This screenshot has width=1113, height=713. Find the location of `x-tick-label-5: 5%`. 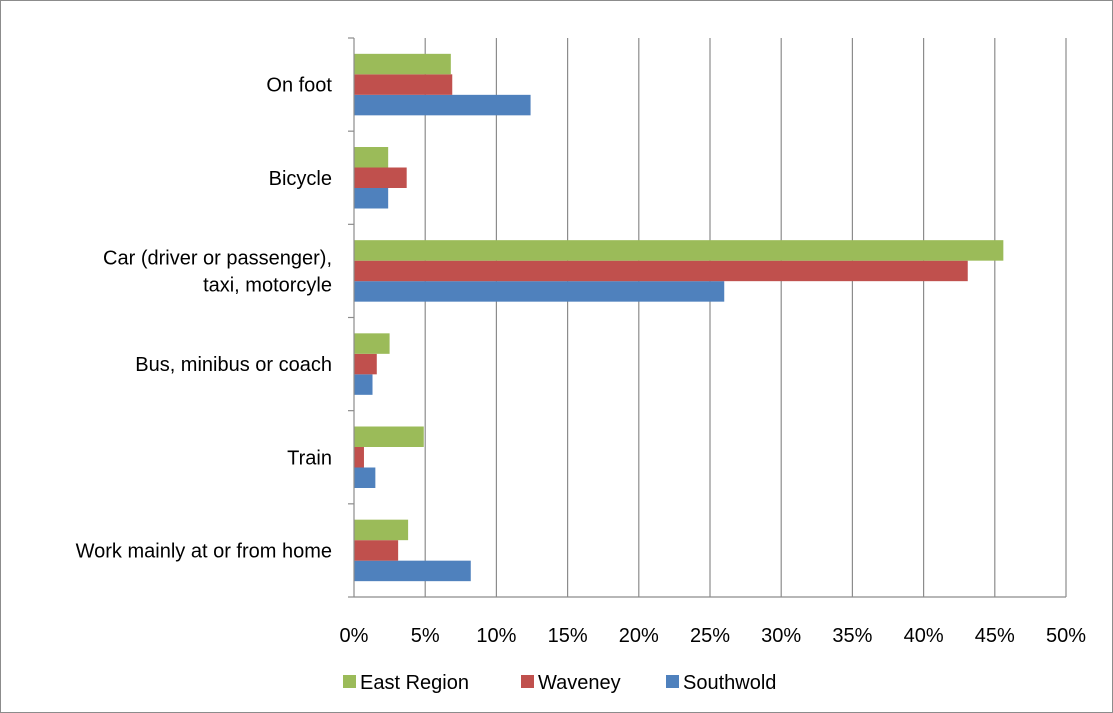

x-tick-label-5: 5% is located at coordinates (425, 636).